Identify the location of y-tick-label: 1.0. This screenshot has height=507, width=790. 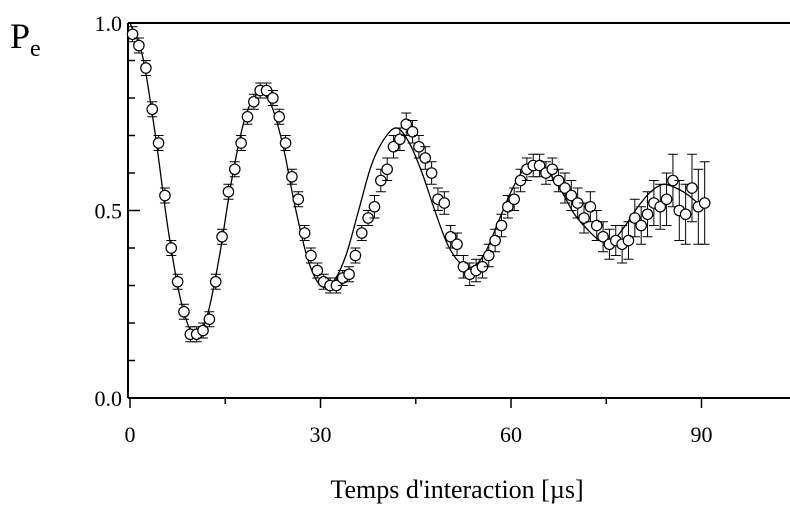
(109, 23).